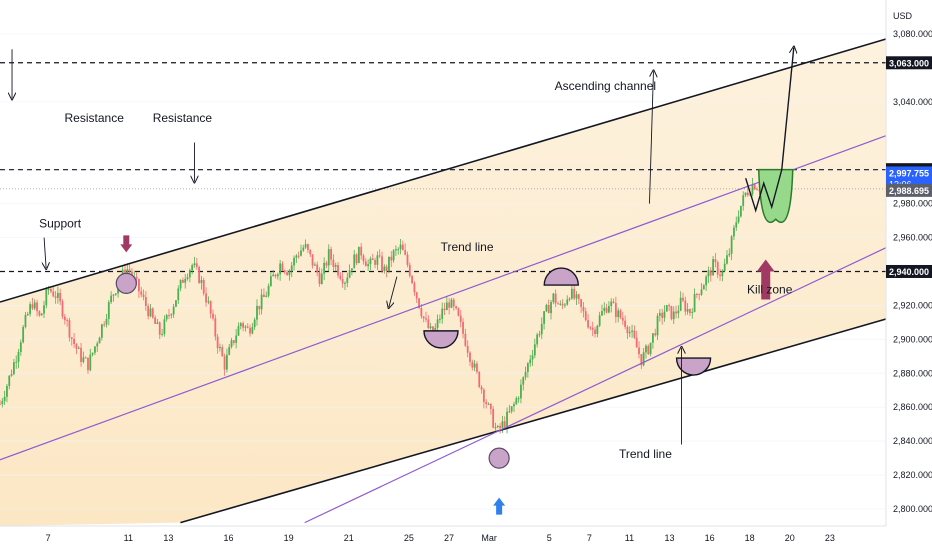 The image size is (932, 555). Describe the element at coordinates (909, 263) in the screenshot. I see `price-axis-panel` at that location.